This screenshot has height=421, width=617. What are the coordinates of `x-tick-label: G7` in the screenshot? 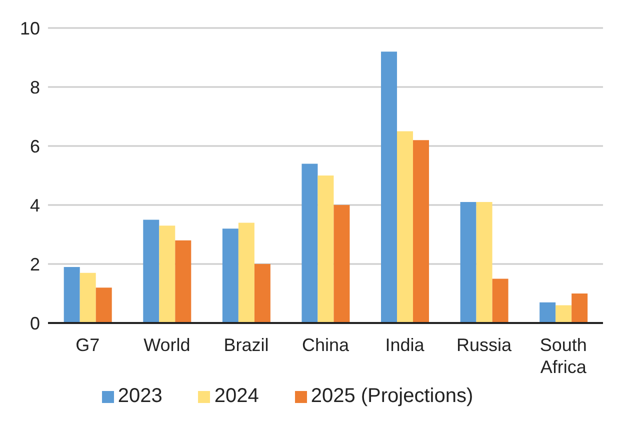 It's located at (88, 345).